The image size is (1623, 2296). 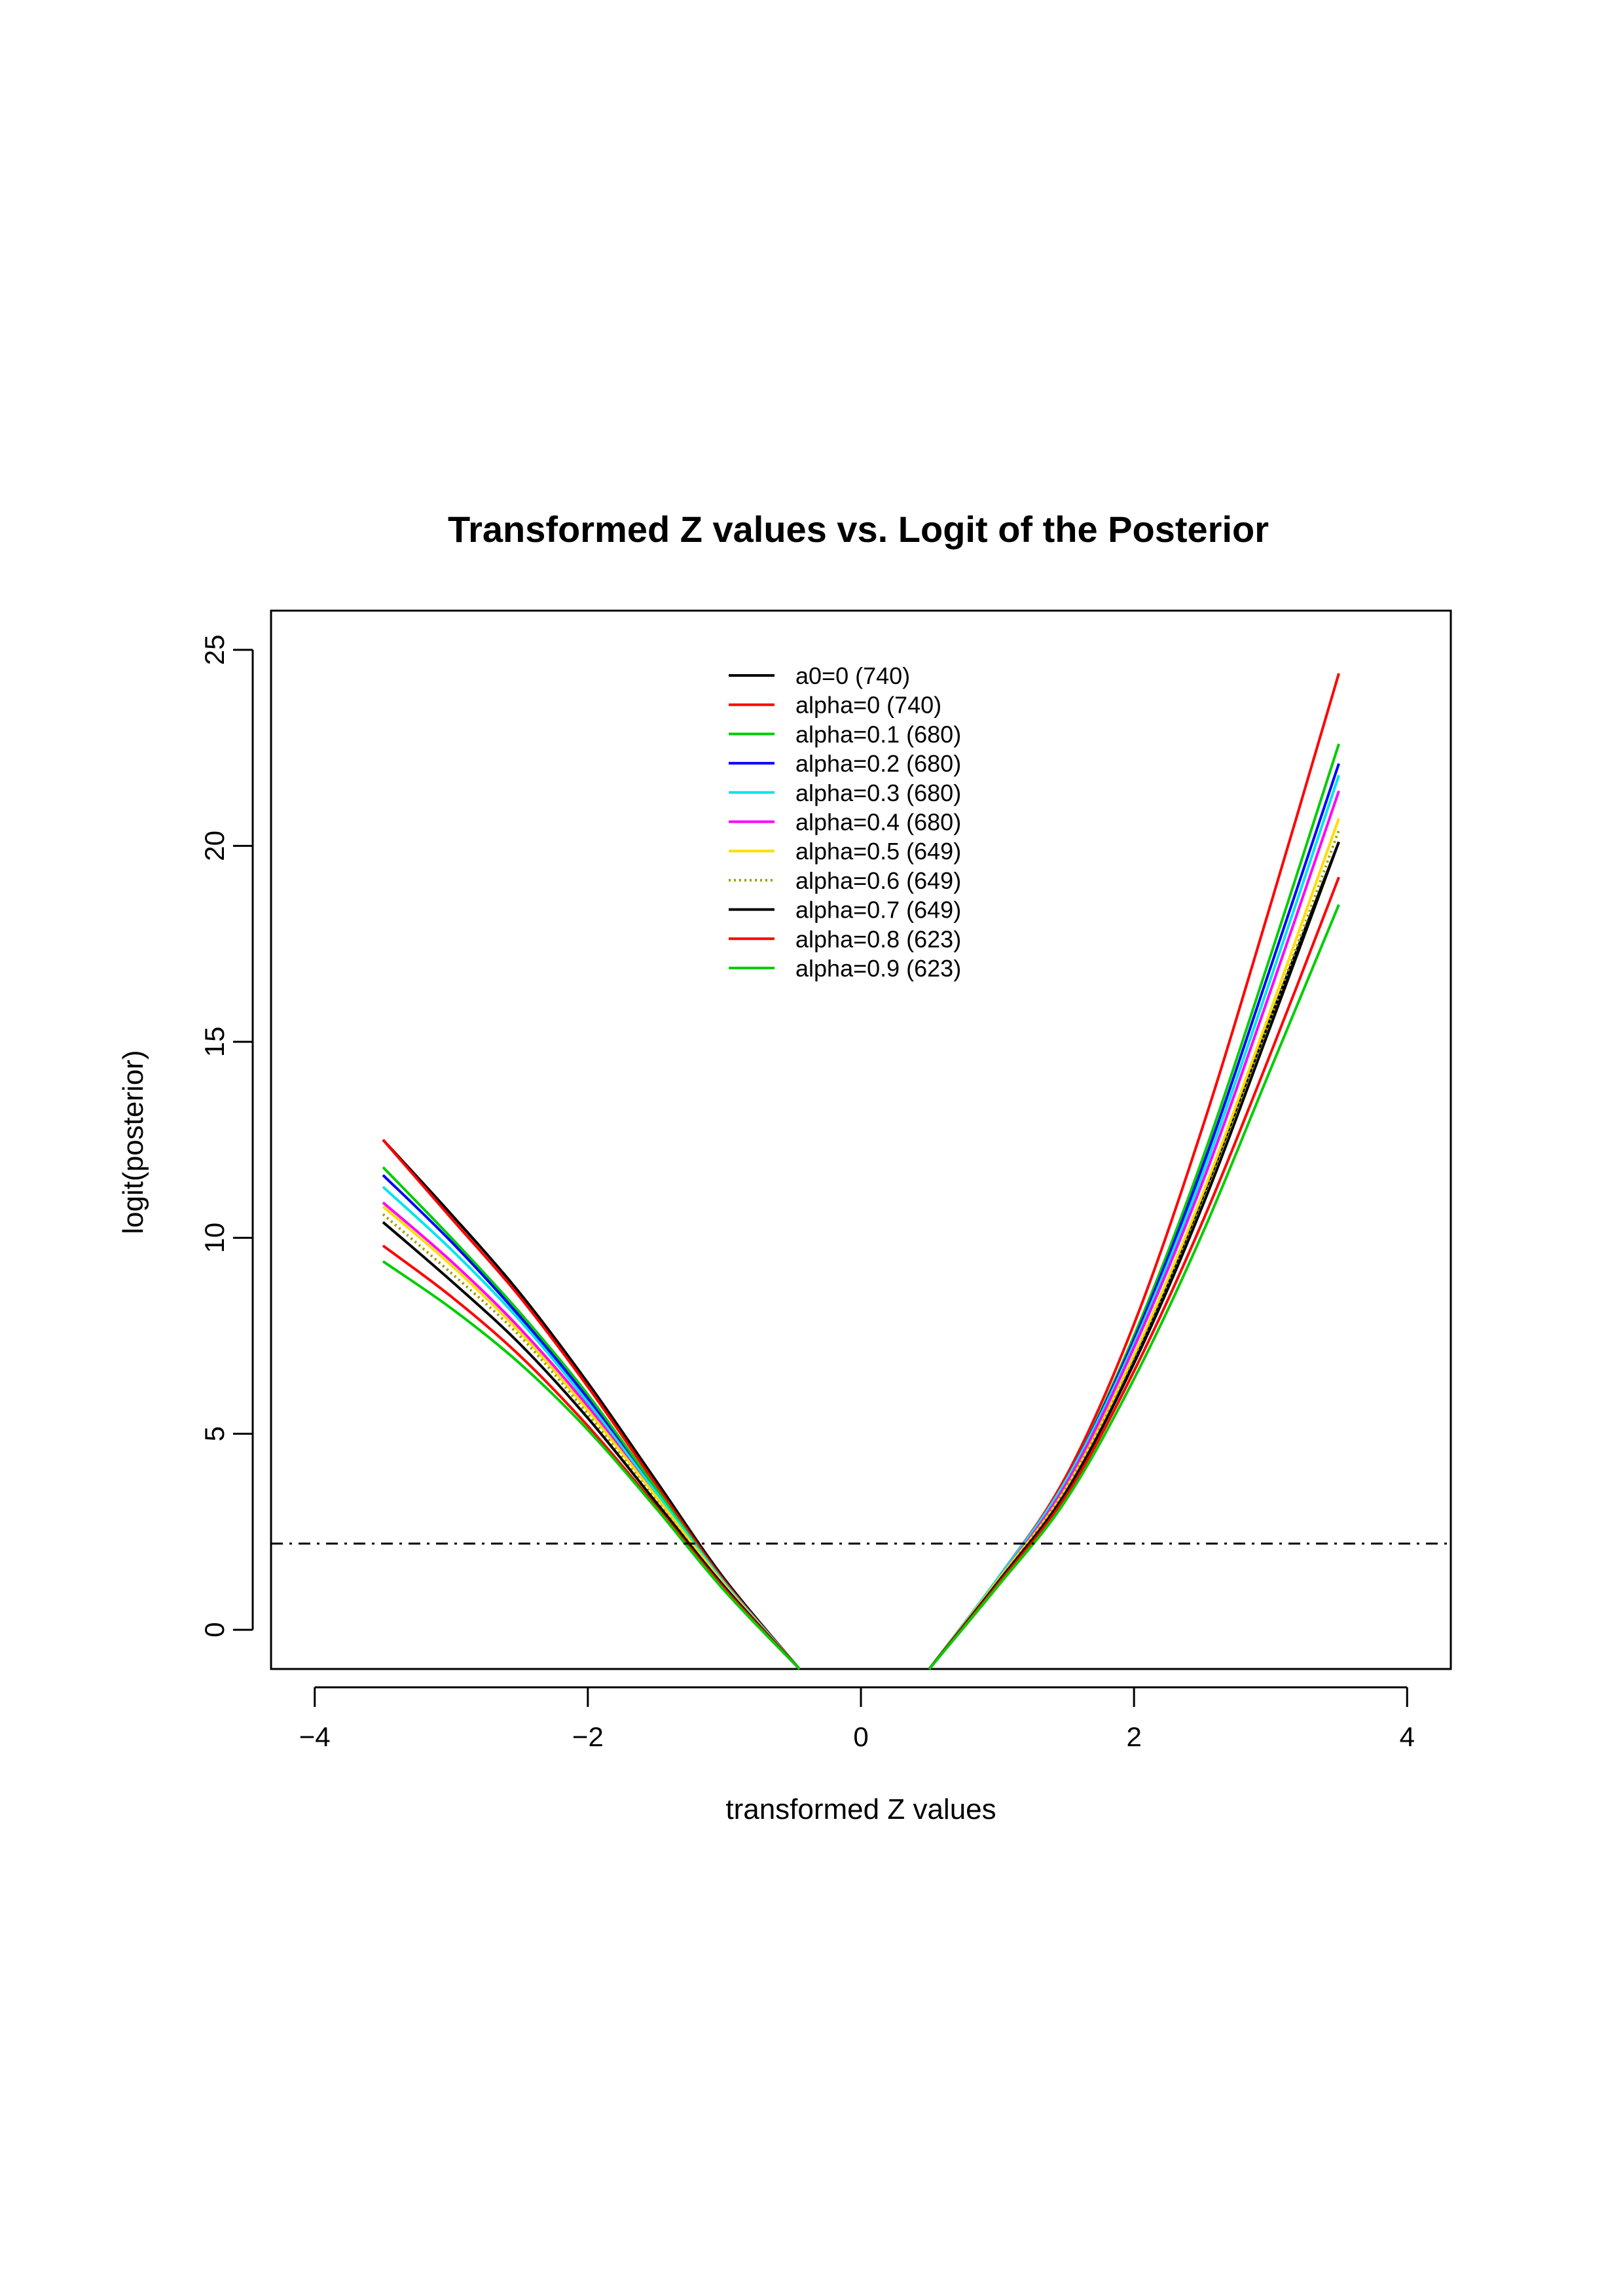 What do you see at coordinates (591, 1465) in the screenshot?
I see `series-10-left-curve` at bounding box center [591, 1465].